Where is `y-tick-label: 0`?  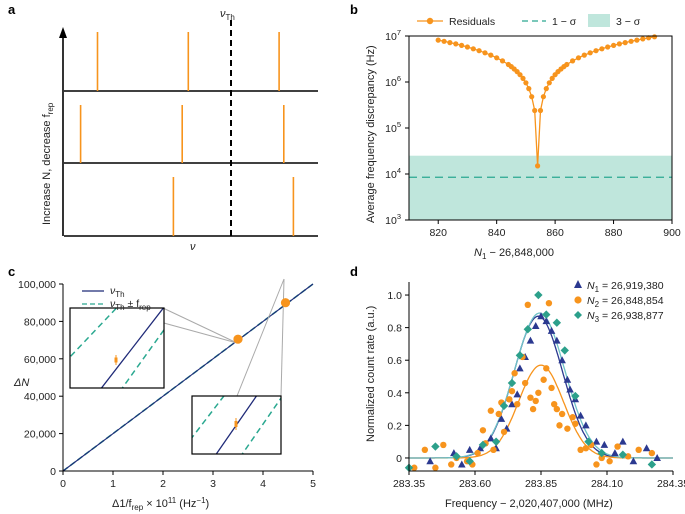 y-tick-label: 0 is located at coordinates (53, 472).